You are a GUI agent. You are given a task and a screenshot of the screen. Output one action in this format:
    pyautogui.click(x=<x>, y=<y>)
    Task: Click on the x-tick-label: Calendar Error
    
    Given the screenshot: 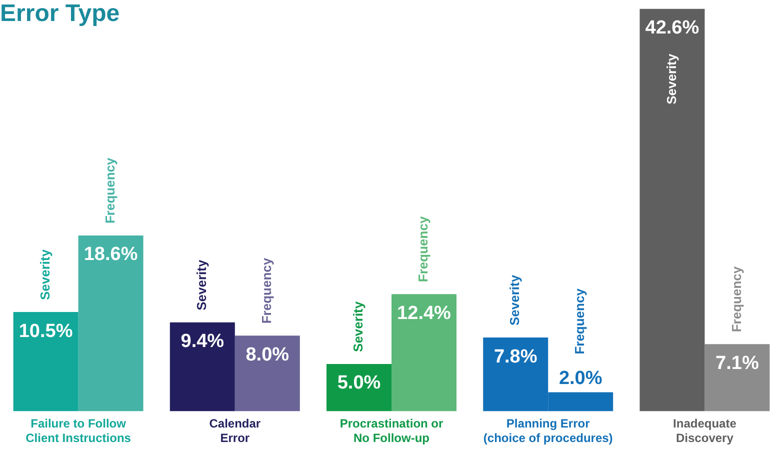 What is the action you would take?
    pyautogui.click(x=235, y=431)
    